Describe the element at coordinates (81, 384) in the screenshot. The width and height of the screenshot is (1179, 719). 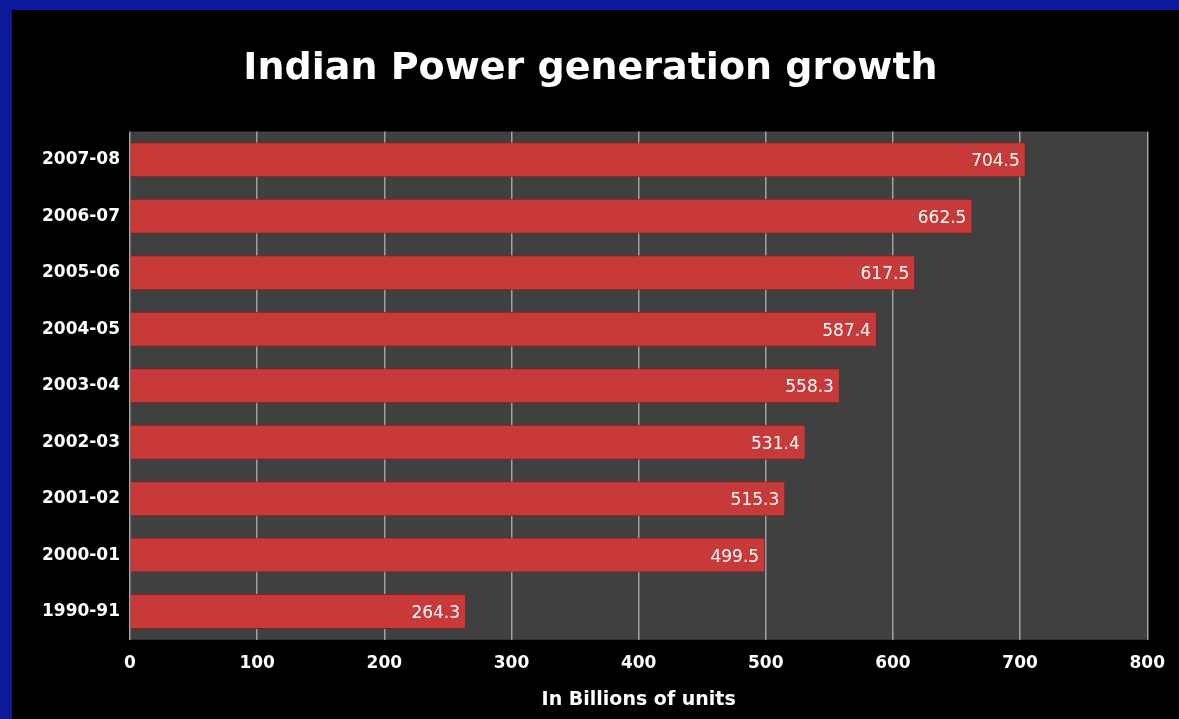
I see `y-tick-label: 2003-04` at that location.